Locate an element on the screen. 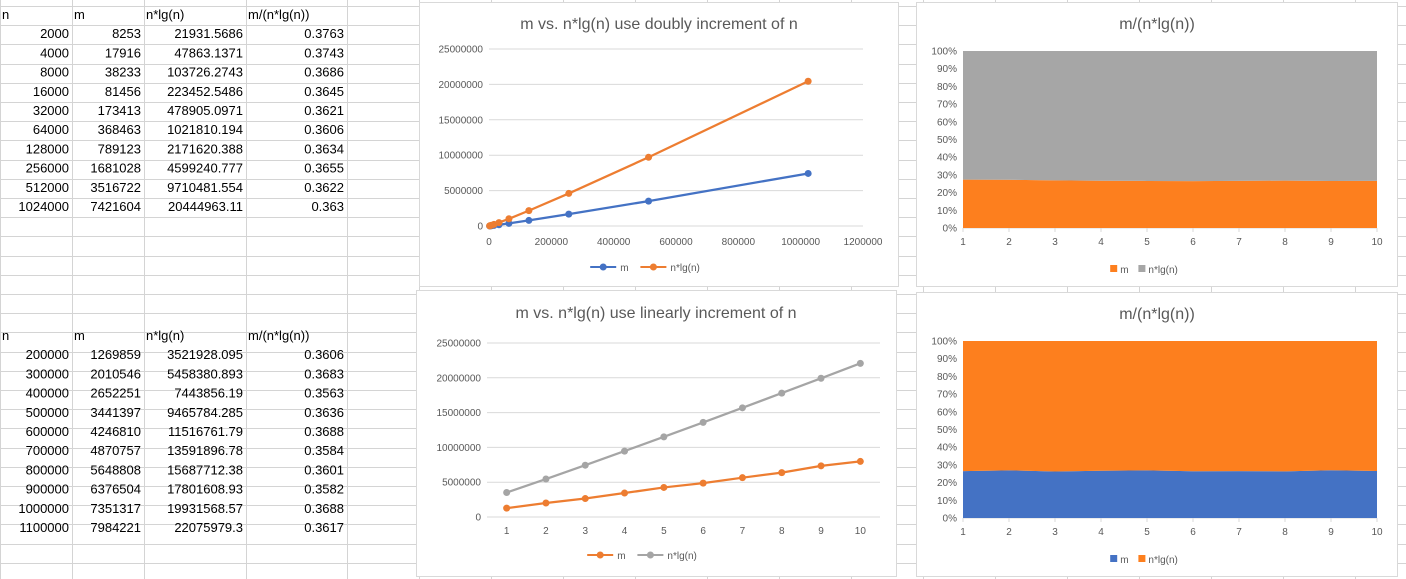 This screenshot has height=579, width=1406. table-cell: 5458380.893 is located at coordinates (205, 373).